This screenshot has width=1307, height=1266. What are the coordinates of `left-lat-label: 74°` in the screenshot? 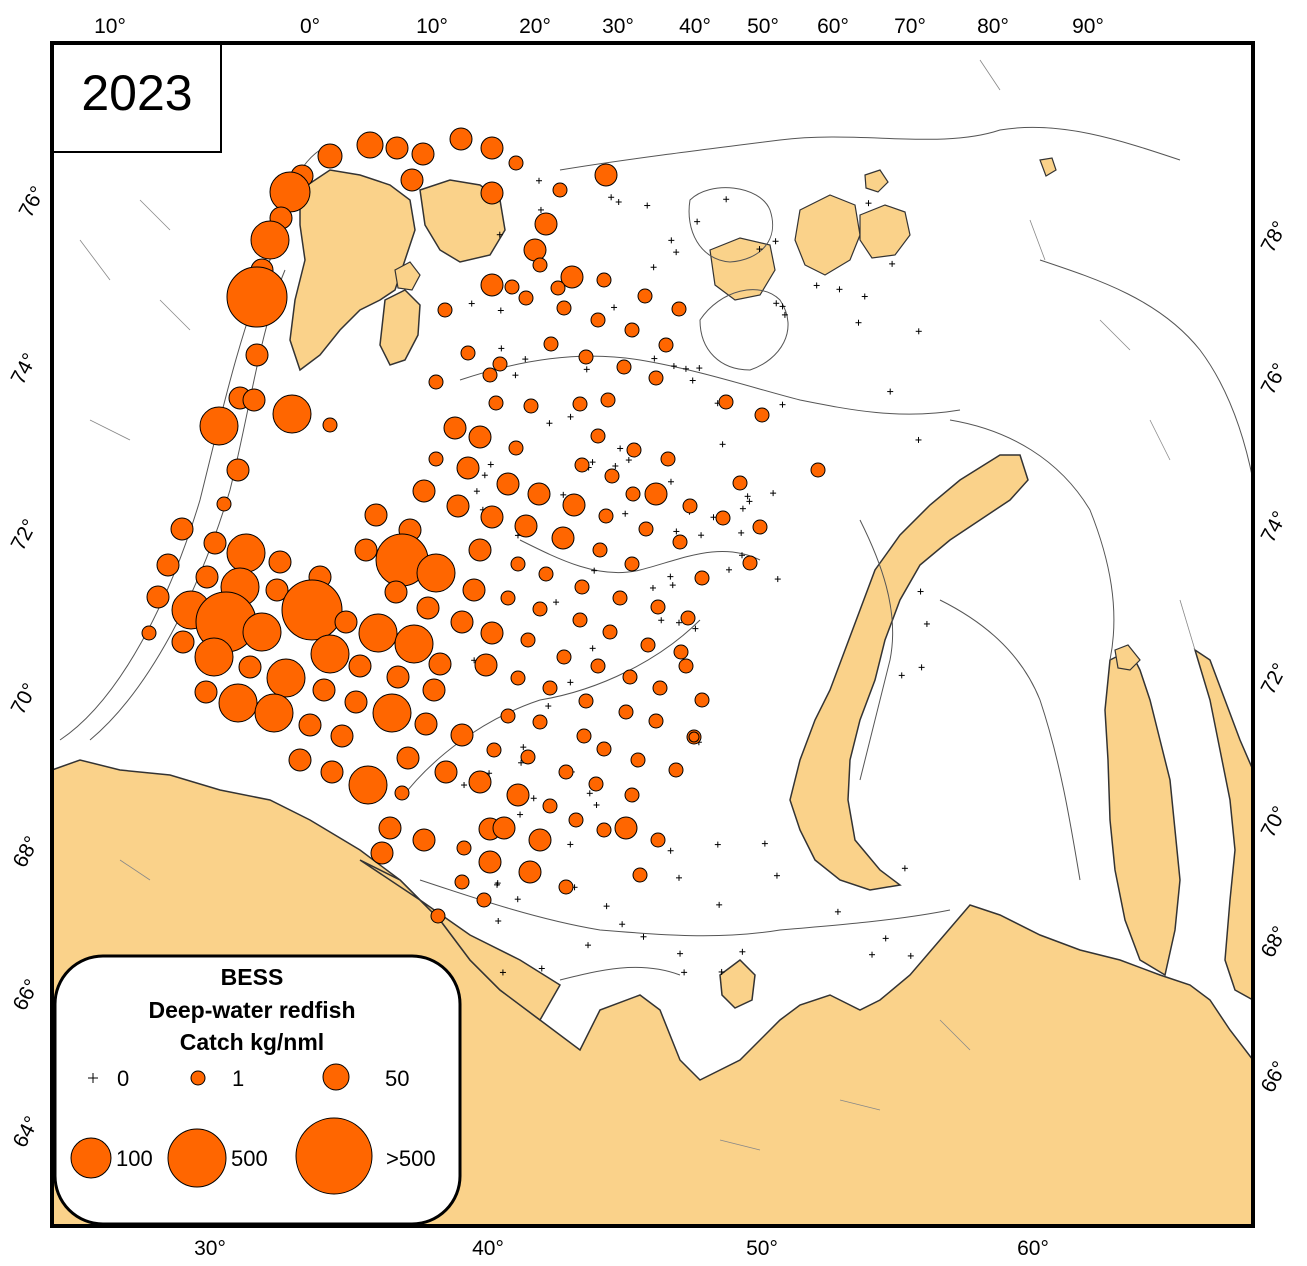 It's located at (24, 369).